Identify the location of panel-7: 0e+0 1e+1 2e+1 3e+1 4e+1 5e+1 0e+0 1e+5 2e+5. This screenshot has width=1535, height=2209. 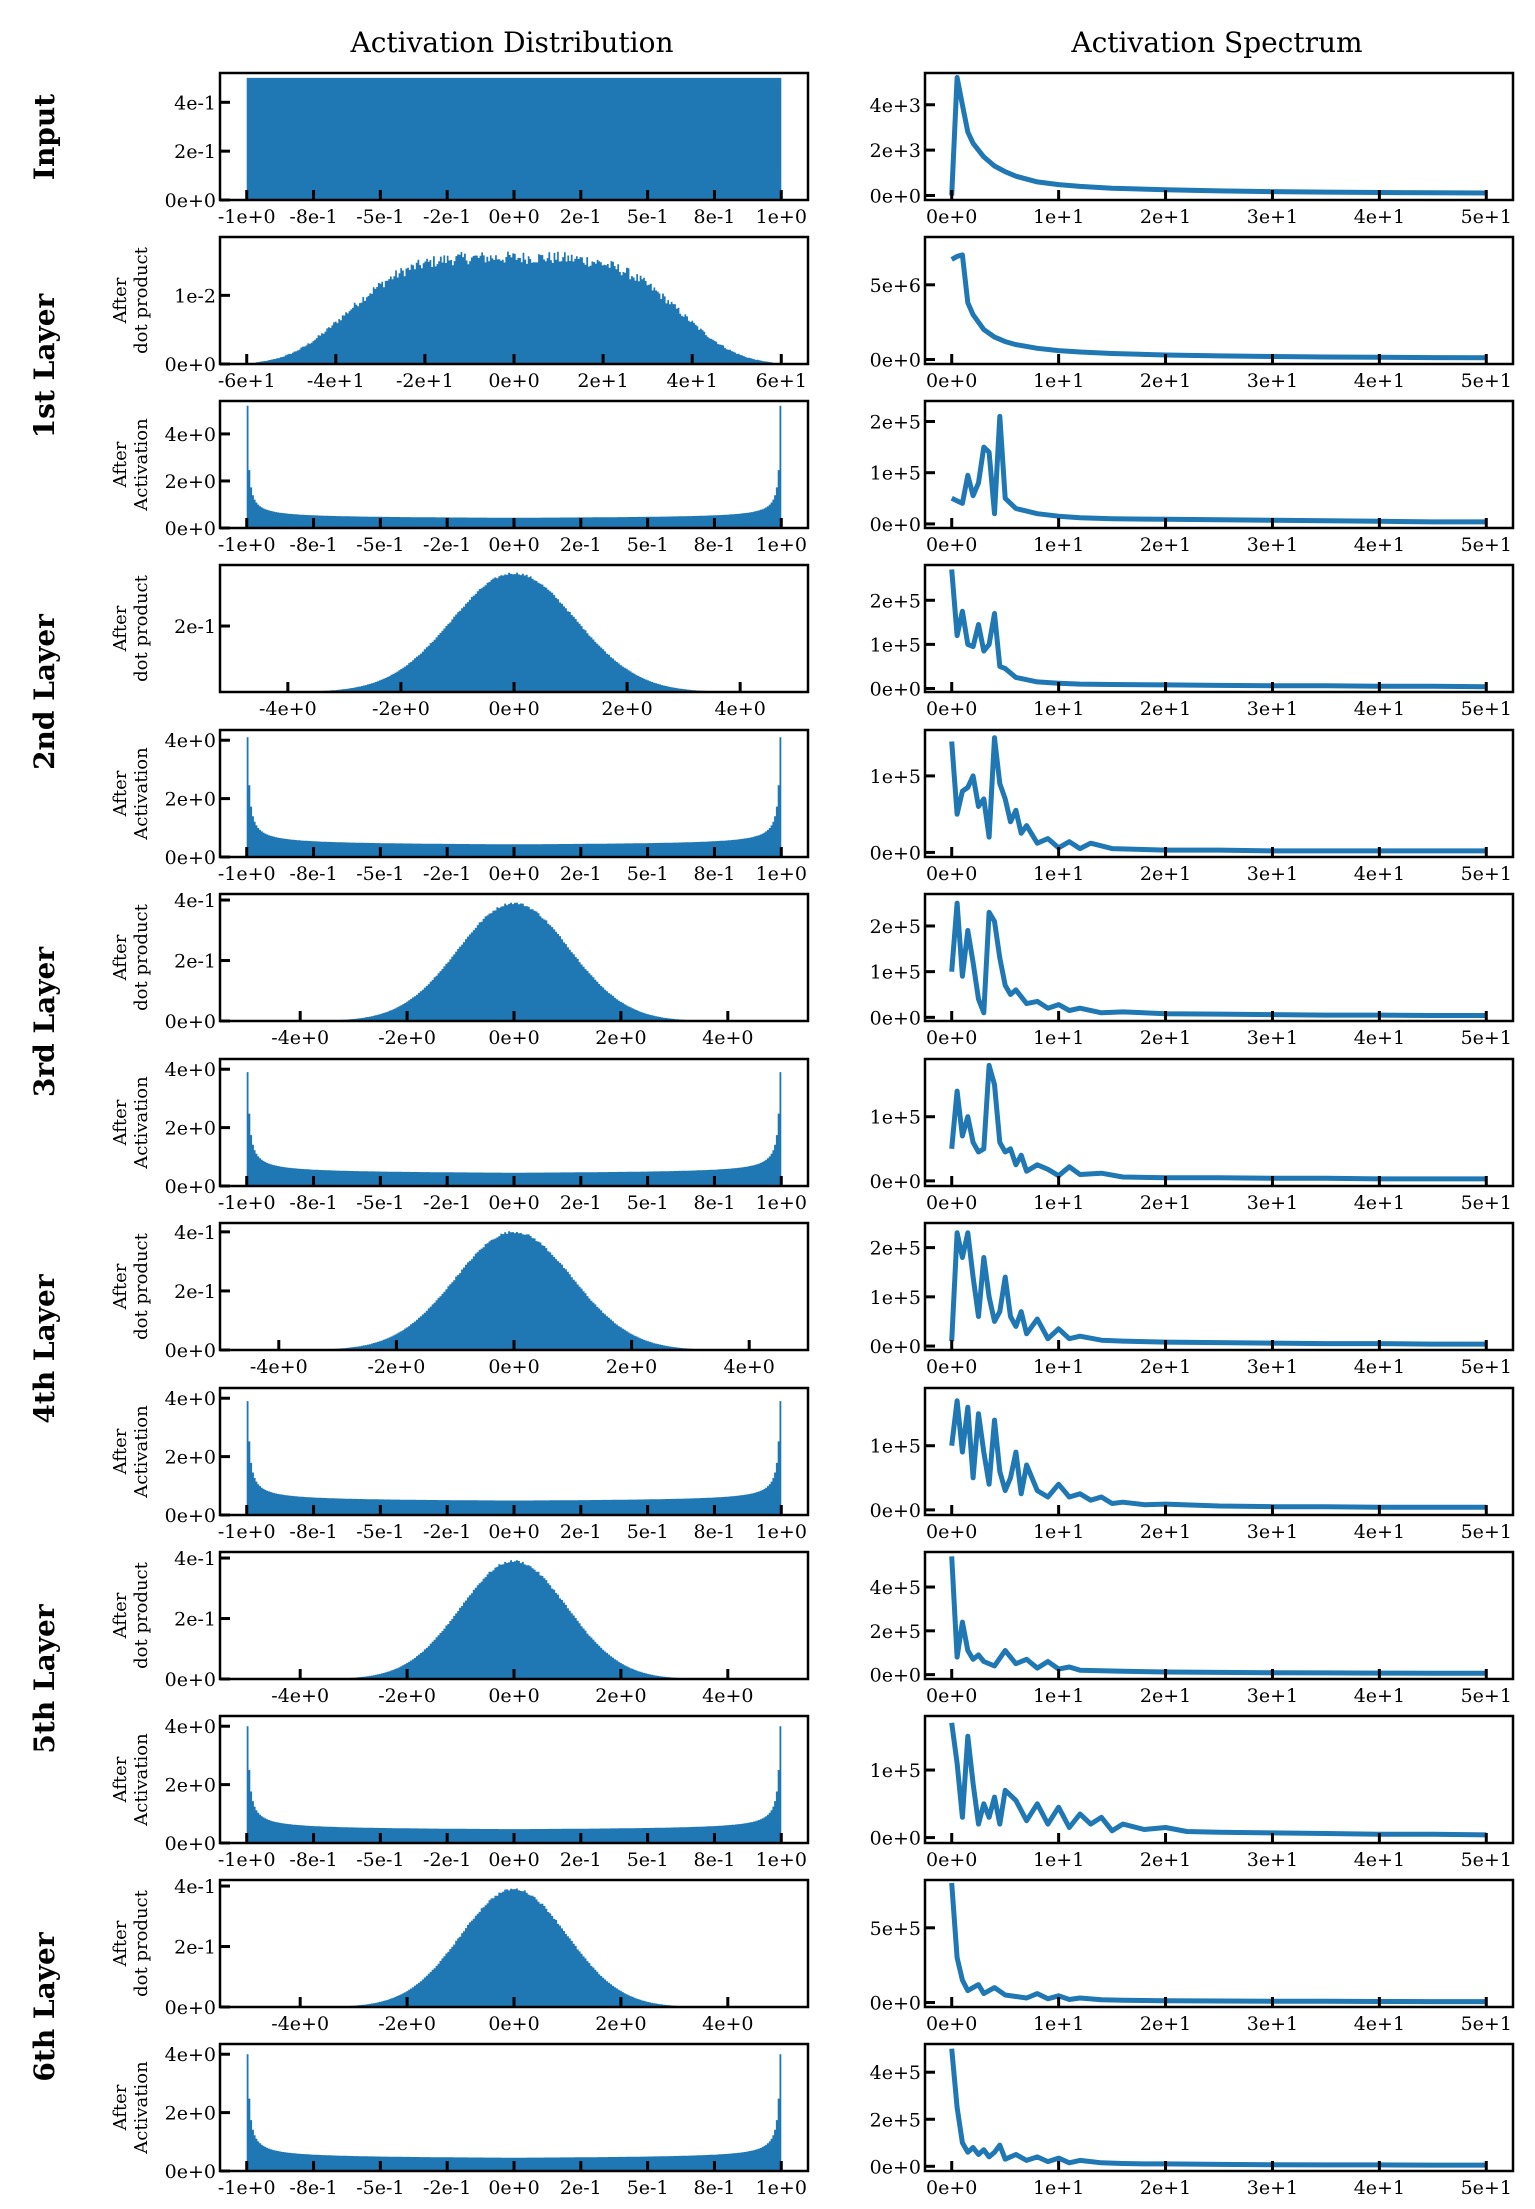
(1192, 641).